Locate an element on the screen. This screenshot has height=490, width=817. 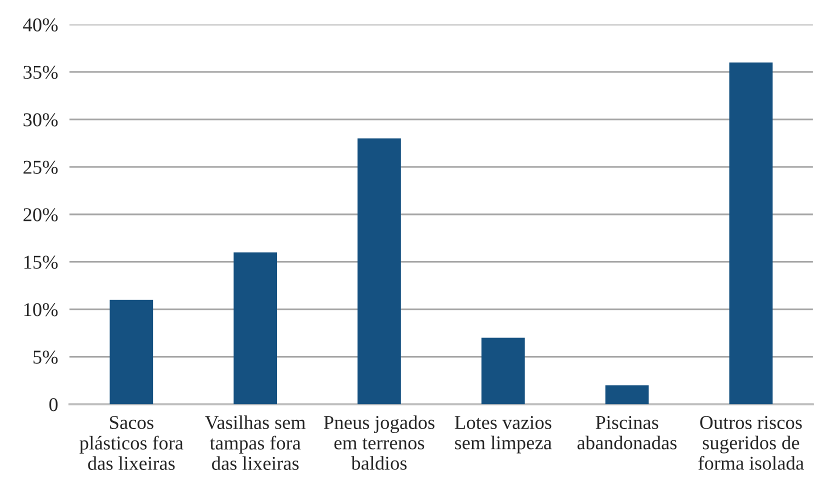
y-tick-label: 10% is located at coordinates (41, 309).